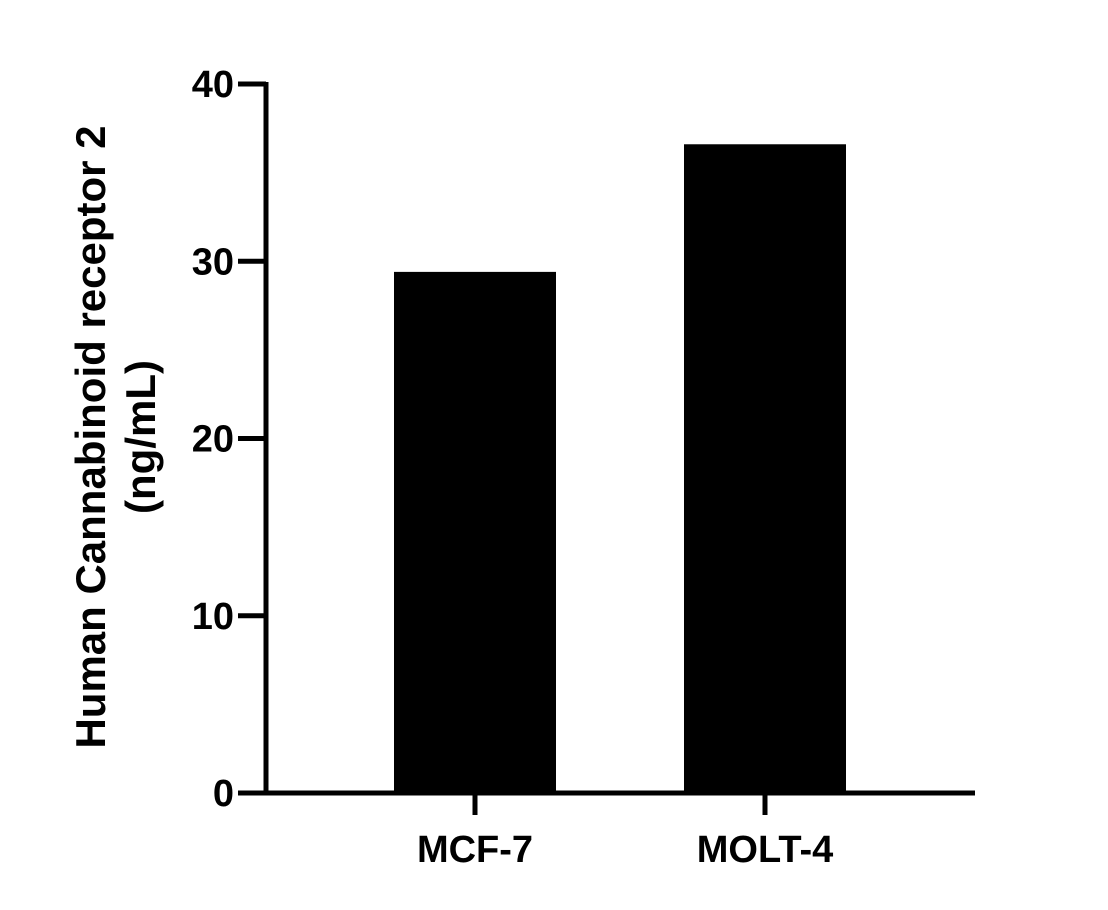 The width and height of the screenshot is (1108, 910). I want to click on x-axis: MCF-7 MOLT-4, so click(619, 830).